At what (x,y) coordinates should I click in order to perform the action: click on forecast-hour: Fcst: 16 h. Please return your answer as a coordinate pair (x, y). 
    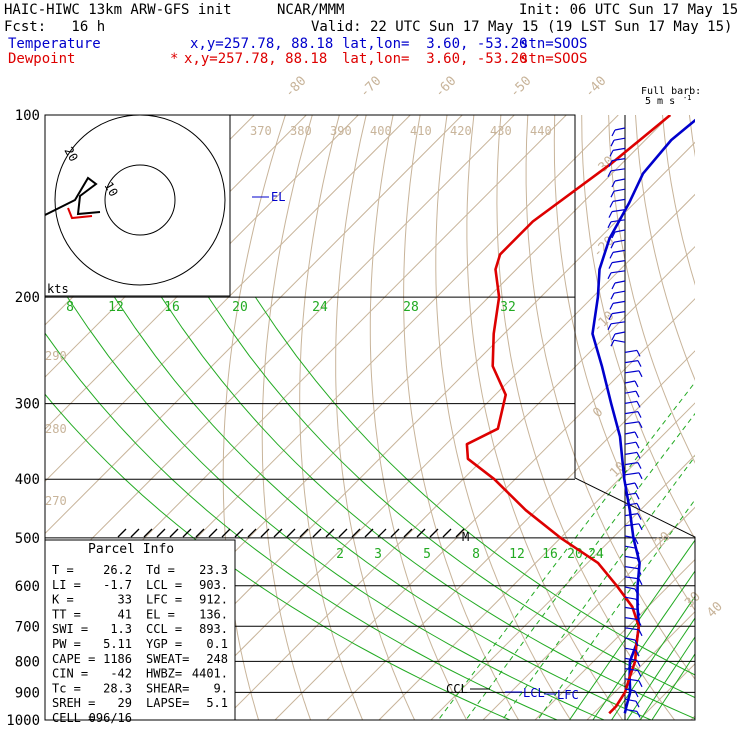
    Looking at the image, I should click on (55, 27).